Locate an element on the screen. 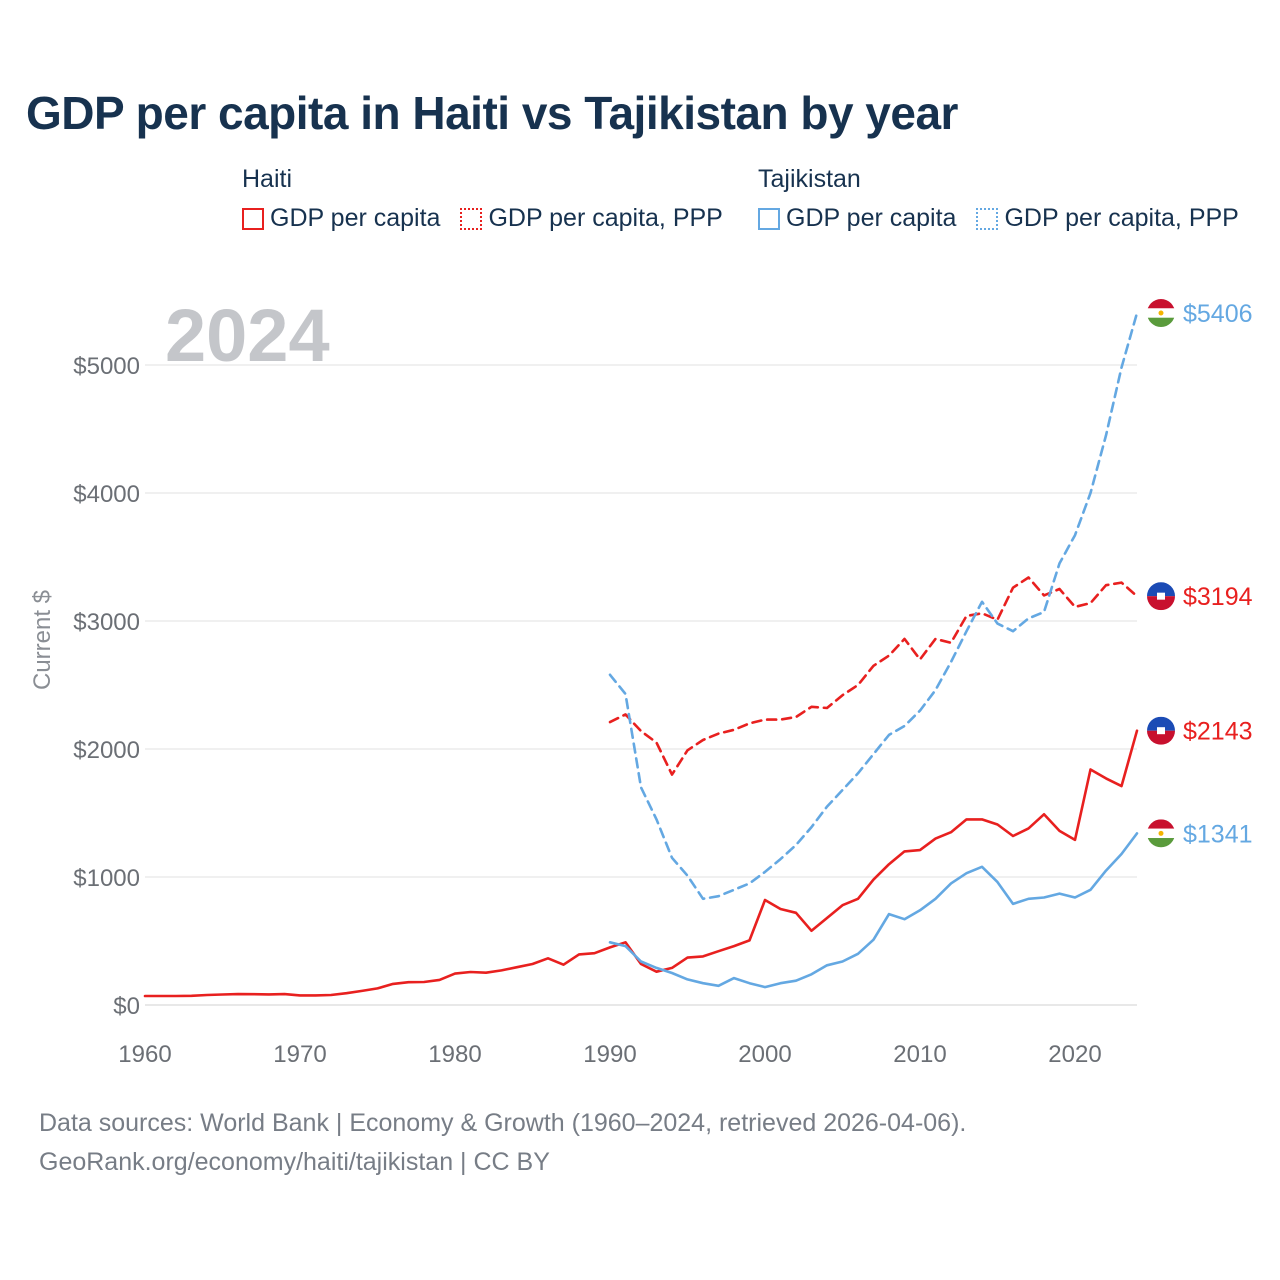 This screenshot has height=1280, width=1280. legend-country-tajikistan: Tajikistan is located at coordinates (809, 179).